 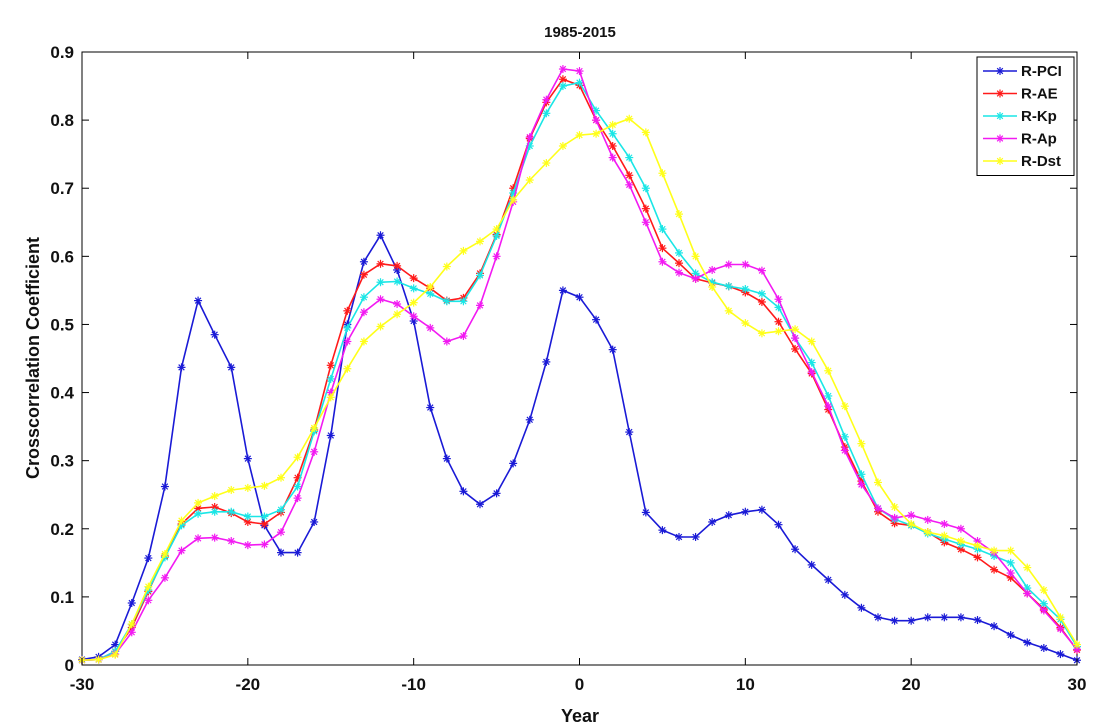 What do you see at coordinates (62, 120) in the screenshot?
I see `y-tick-label: 0.8` at bounding box center [62, 120].